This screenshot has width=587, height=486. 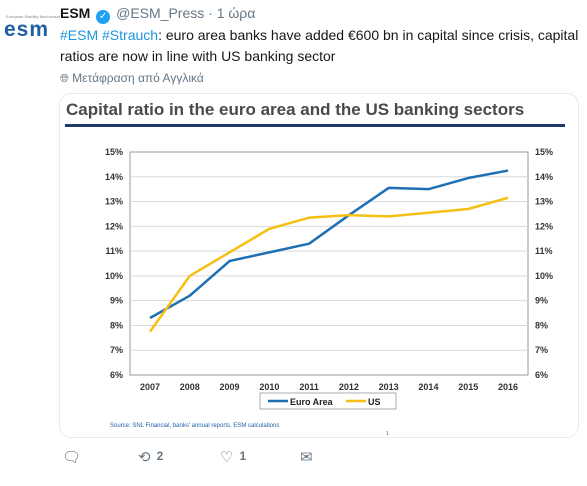 What do you see at coordinates (349, 387) in the screenshot?
I see `x-tick-label: 2012` at bounding box center [349, 387].